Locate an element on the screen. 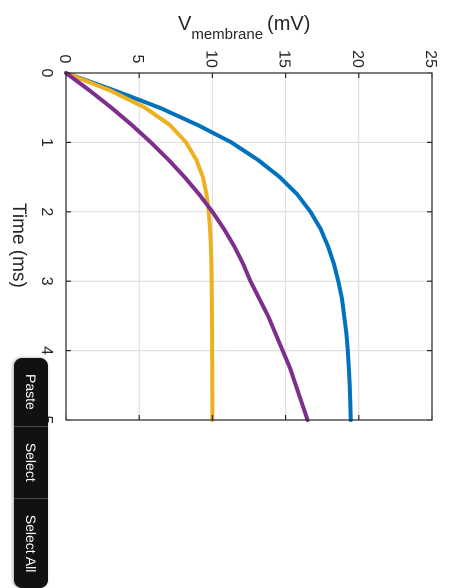 Image resolution: width=474 pixels, height=588 pixels. tick-label-voltage: 15 is located at coordinates (284, 59).